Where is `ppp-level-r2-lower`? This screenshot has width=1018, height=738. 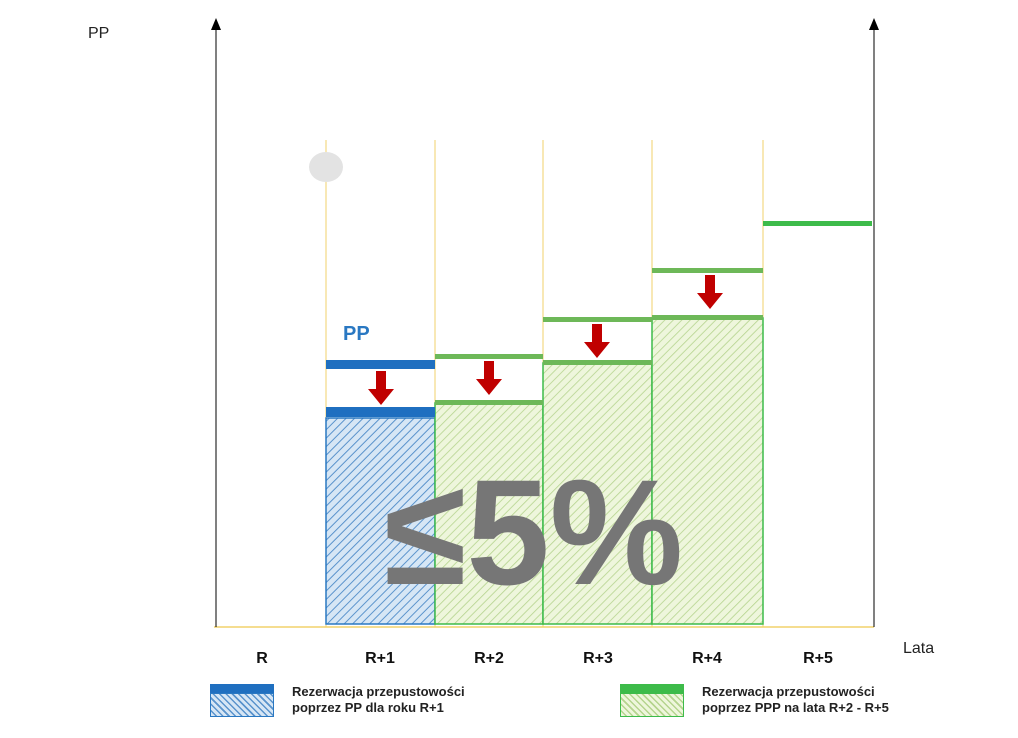 ppp-level-r2-lower is located at coordinates (489, 402).